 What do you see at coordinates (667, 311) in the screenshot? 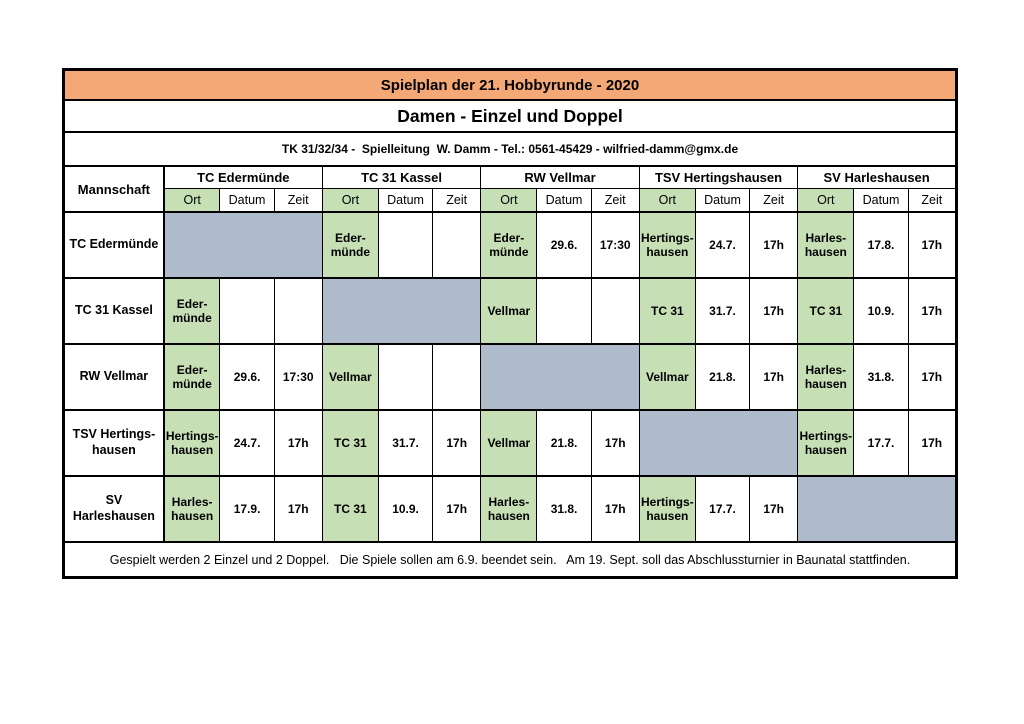
I see `ort-cell-tsv-hertingshausen: TC 31` at bounding box center [667, 311].